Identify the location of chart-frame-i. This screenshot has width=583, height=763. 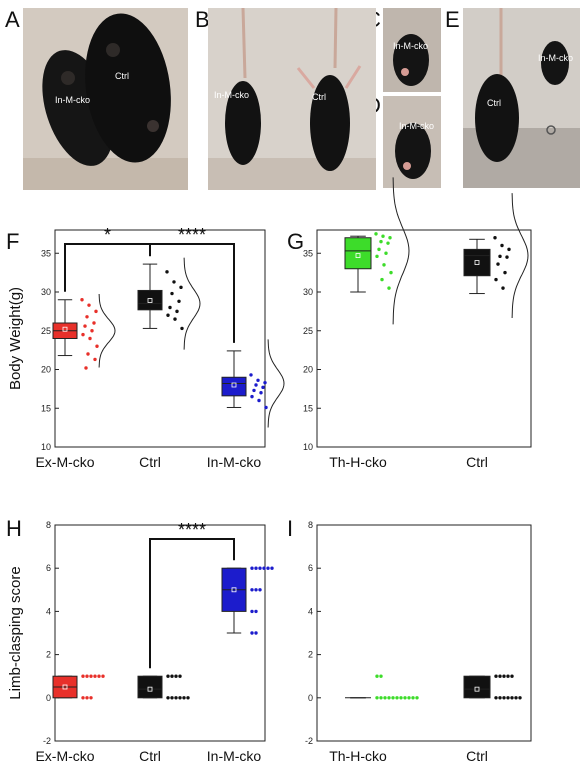
(424, 633).